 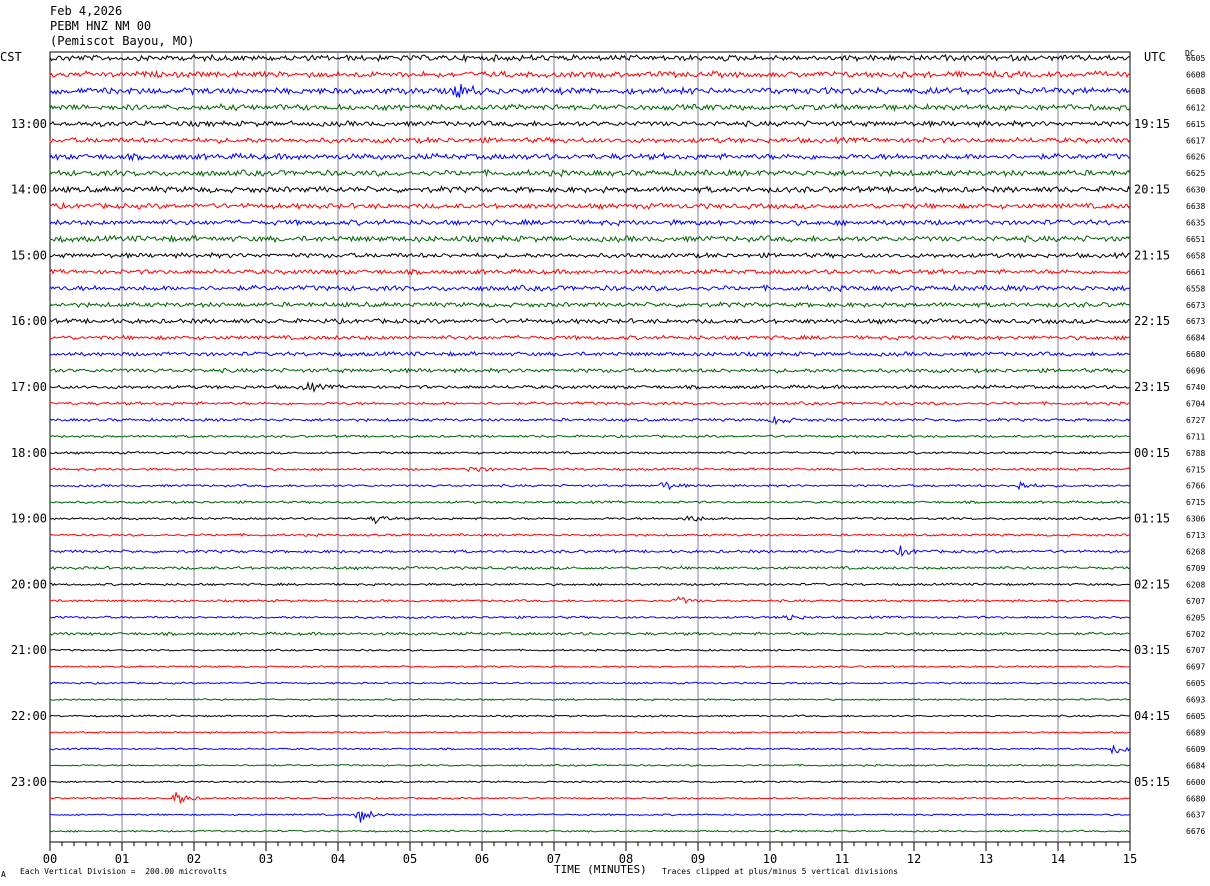 What do you see at coordinates (1195, 634) in the screenshot?
I see `dc-offset-label: 6702` at bounding box center [1195, 634].